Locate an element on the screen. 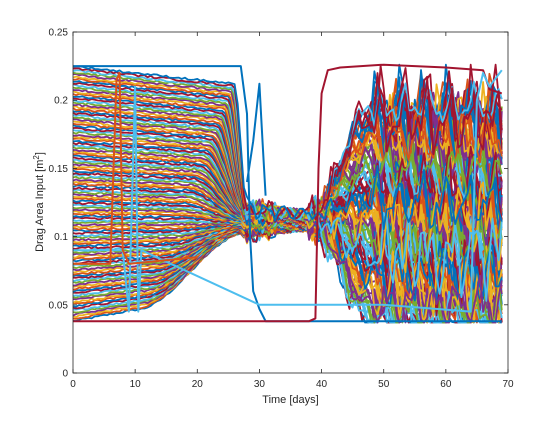 This screenshot has height=425, width=560. y-axis-label: Drag Area Input [m2] is located at coordinates (39, 202).